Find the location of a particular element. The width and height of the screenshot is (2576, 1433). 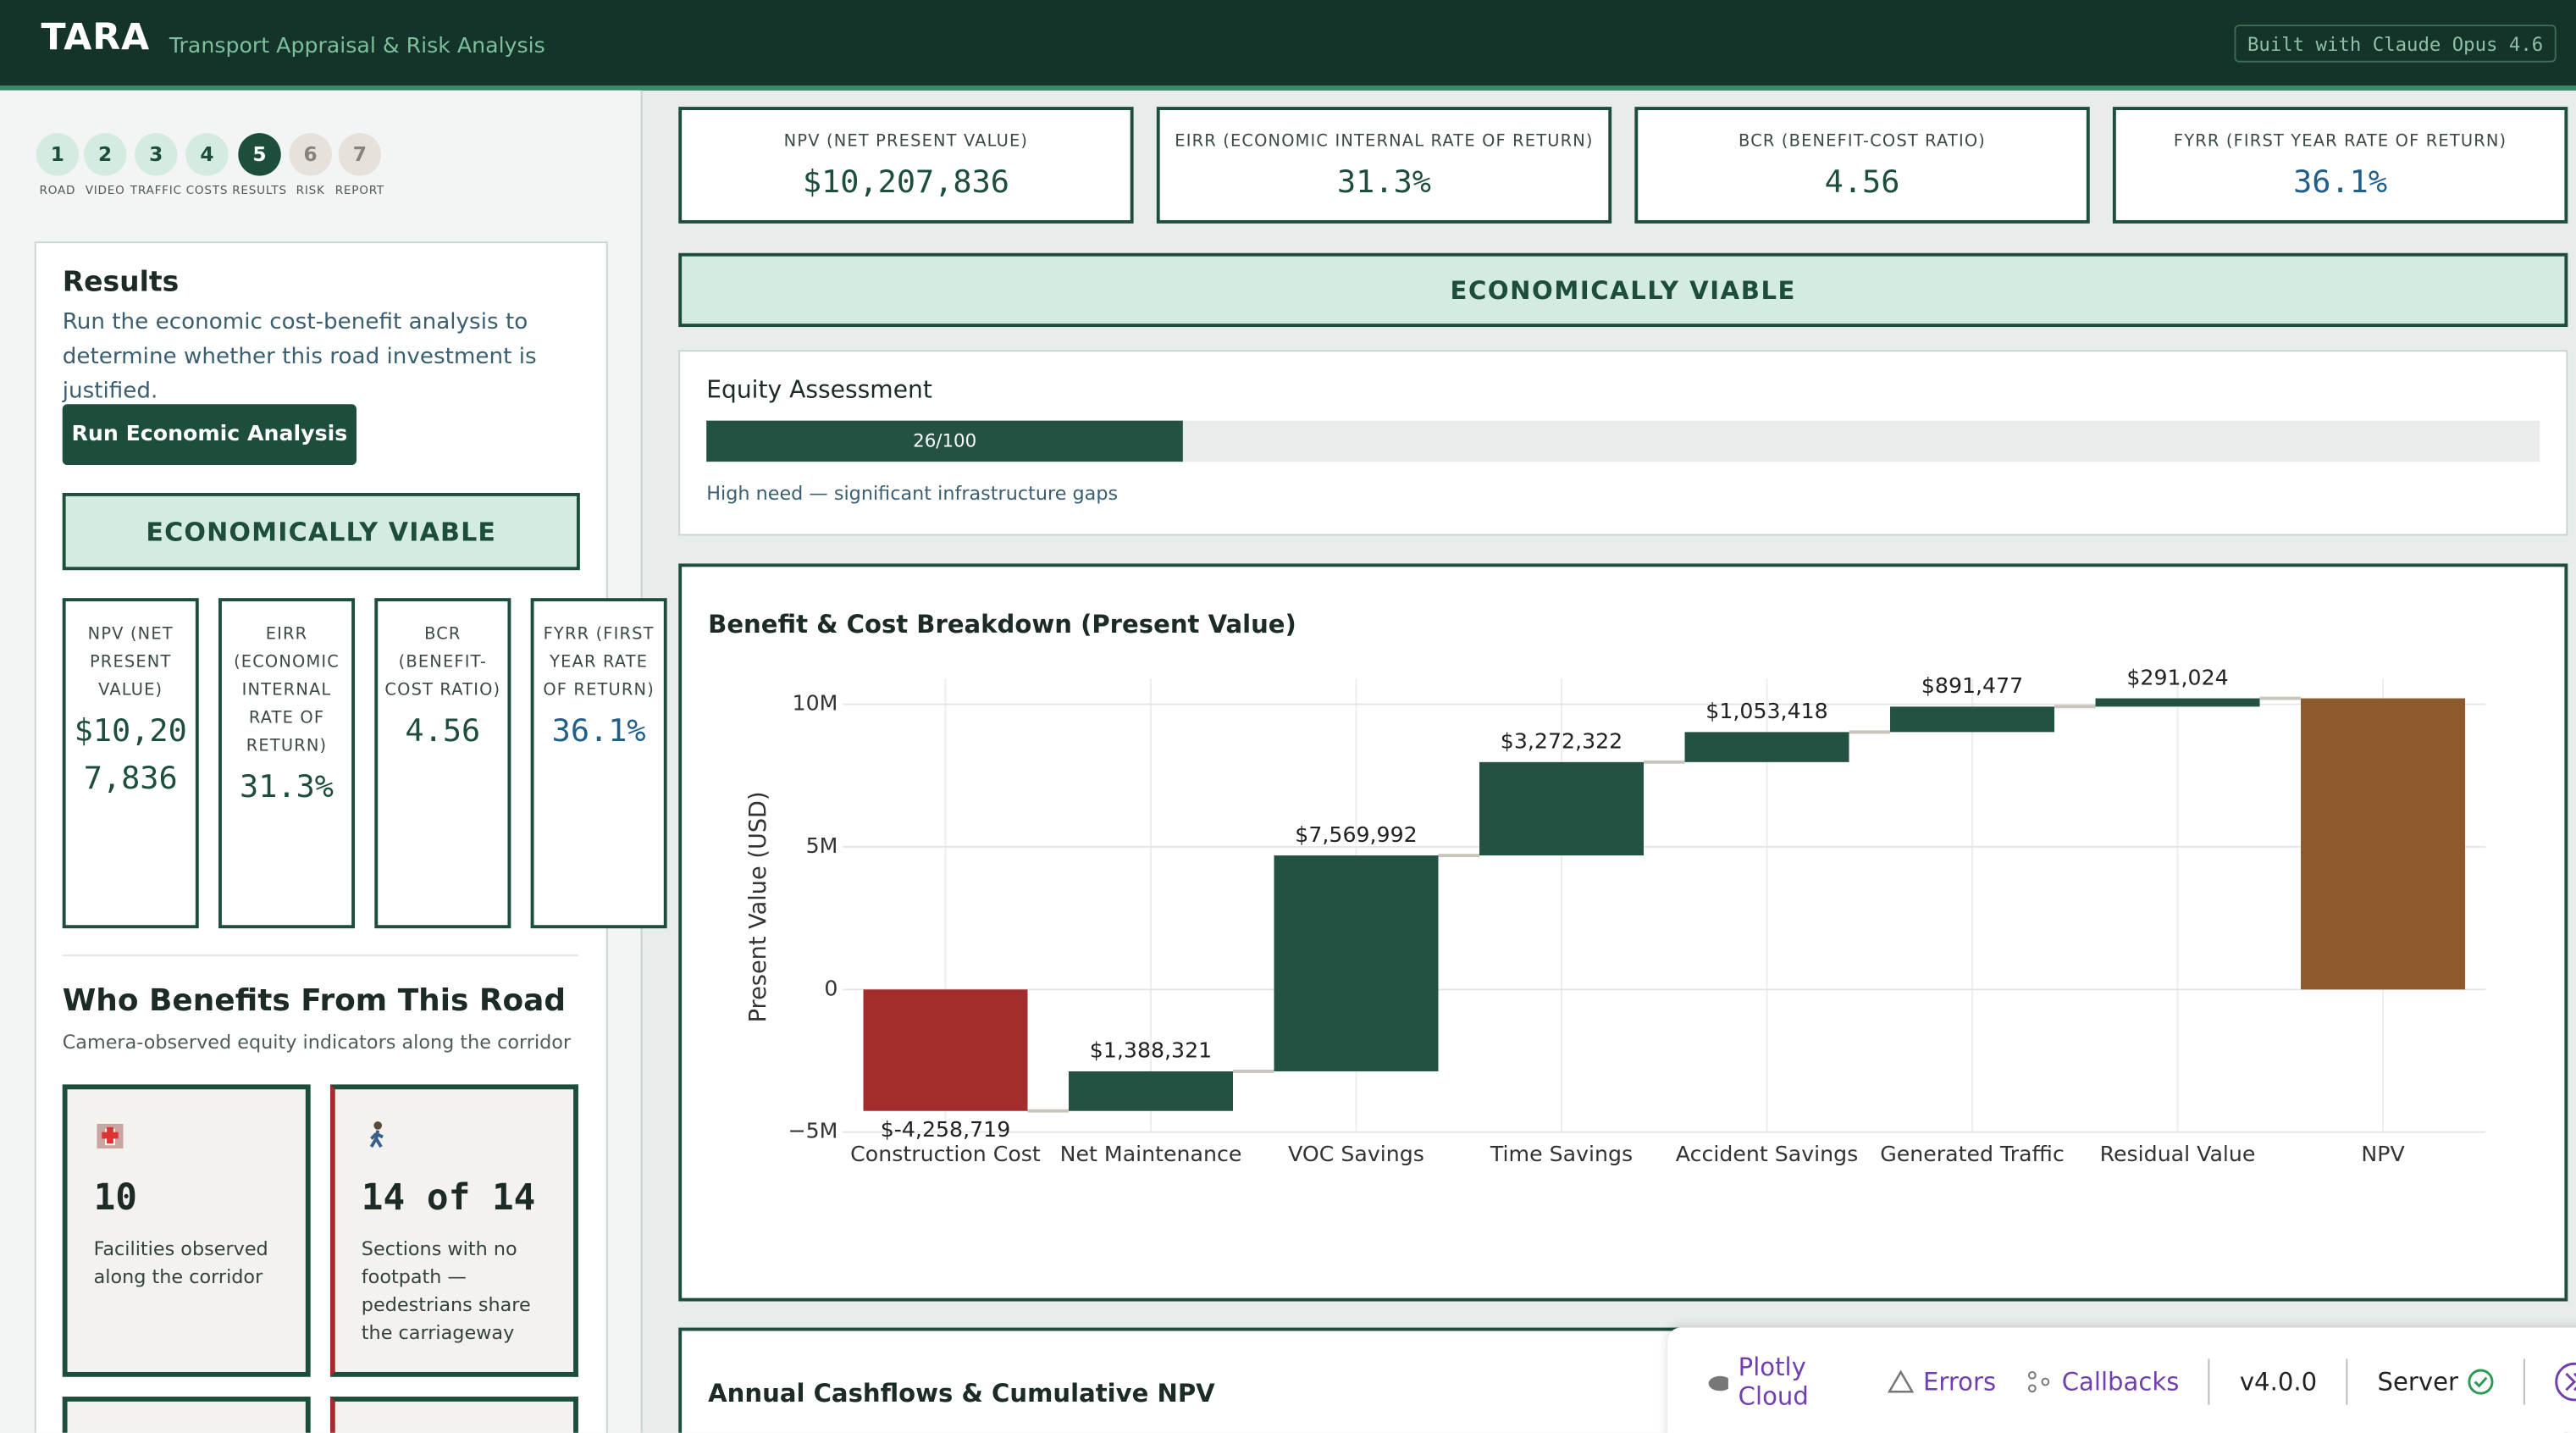

devtools-callbacks: Callbacks is located at coordinates (2102, 1382).